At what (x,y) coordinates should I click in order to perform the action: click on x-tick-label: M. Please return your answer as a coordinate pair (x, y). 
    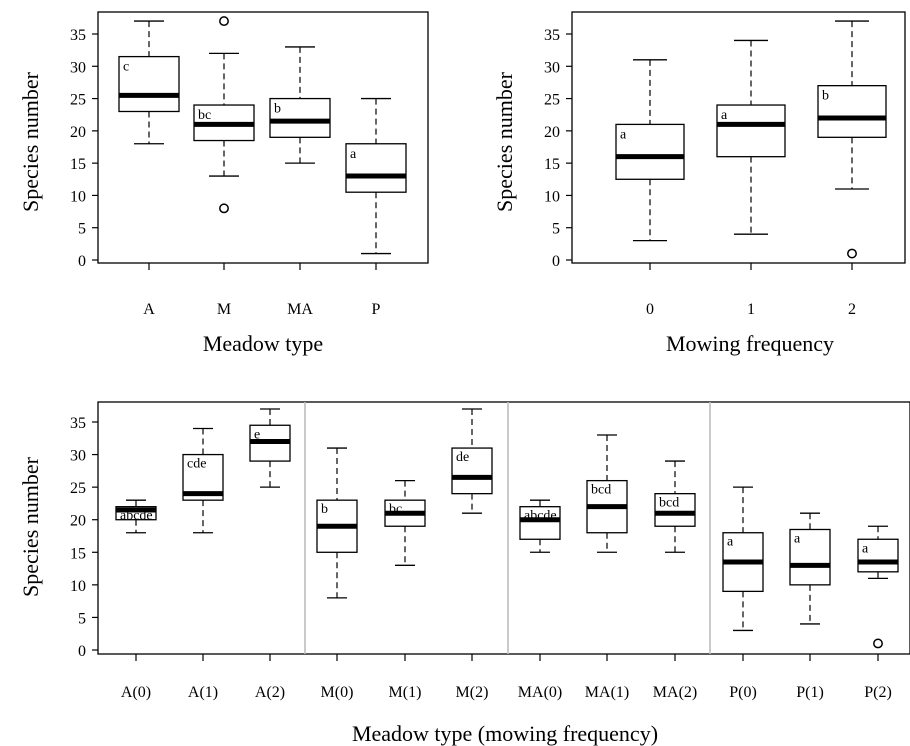
    Looking at the image, I should click on (224, 309).